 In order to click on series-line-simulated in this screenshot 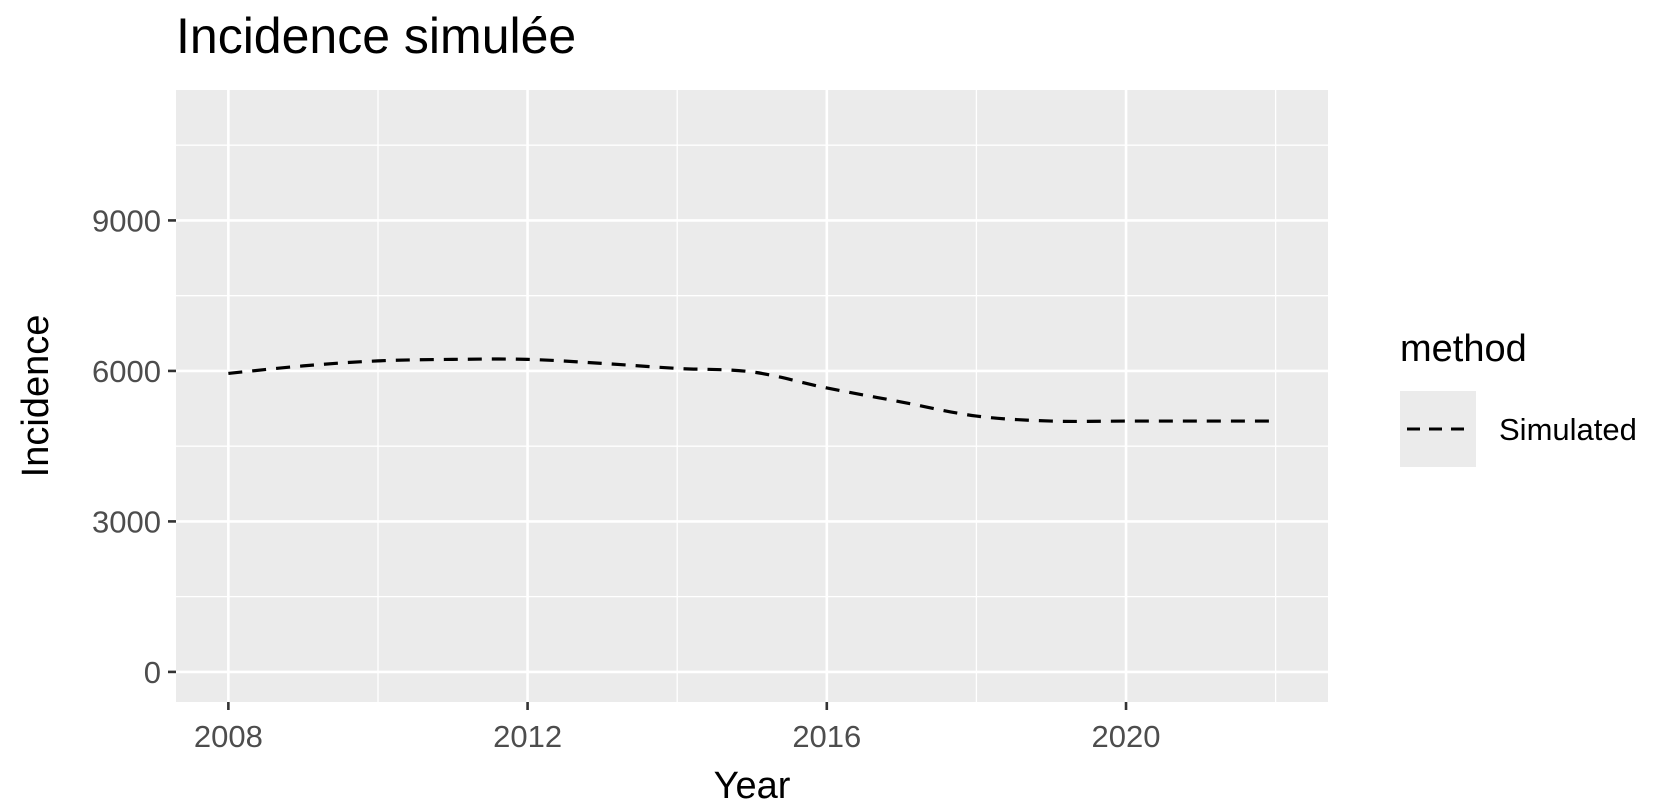, I will do `click(752, 390)`.